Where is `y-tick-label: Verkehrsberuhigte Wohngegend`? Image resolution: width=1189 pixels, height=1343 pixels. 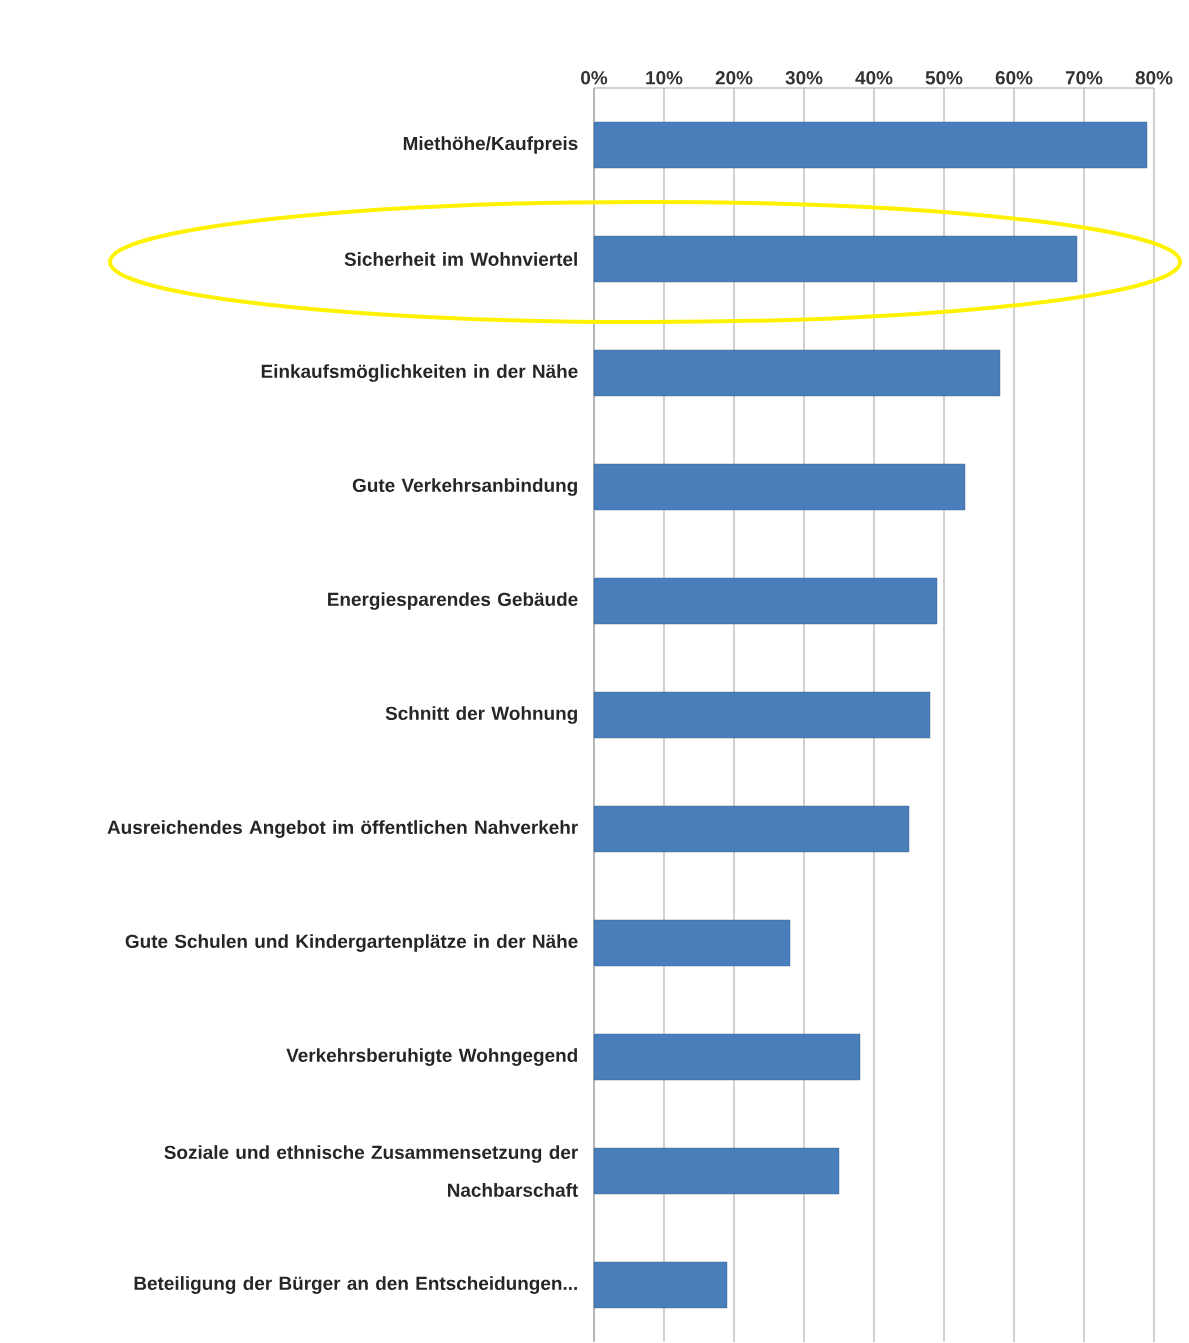
y-tick-label: Verkehrsberuhigte Wohngegend is located at coordinates (431, 1057).